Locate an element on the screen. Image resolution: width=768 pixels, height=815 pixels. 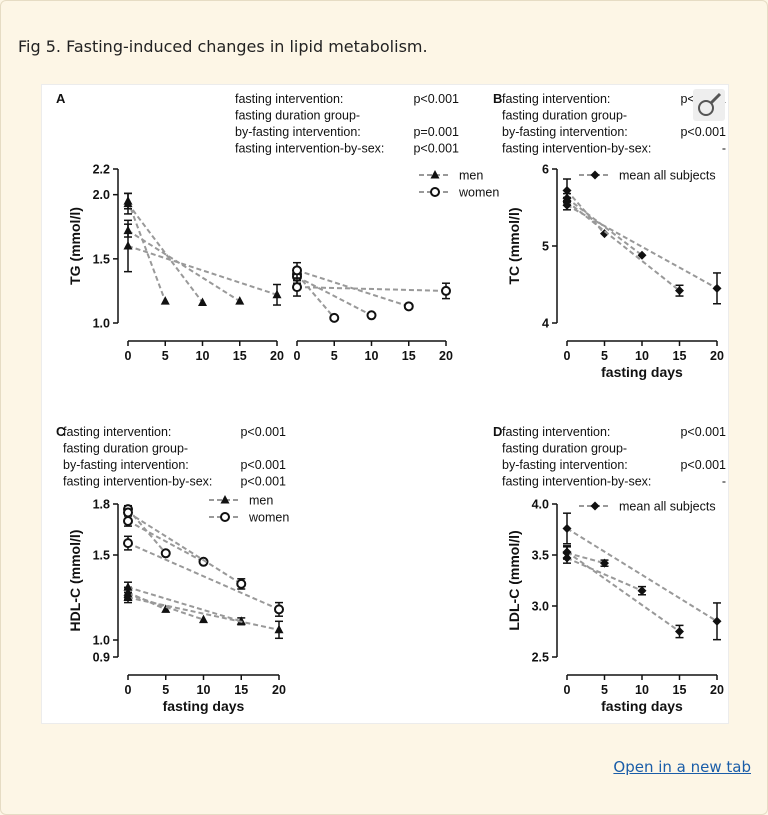
x-tick-label-d: 10 is located at coordinates (642, 690).